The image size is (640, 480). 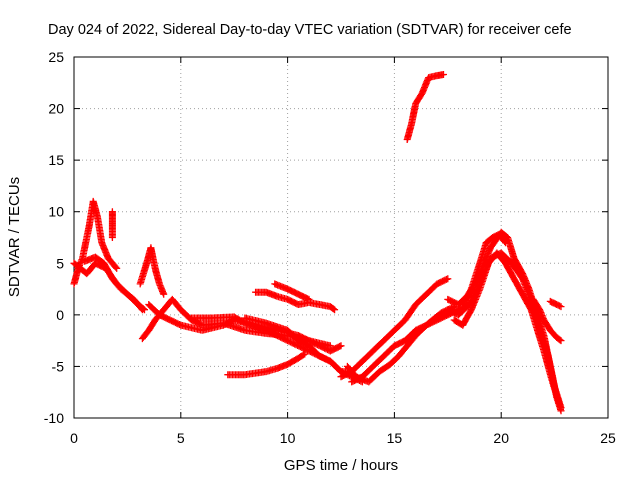 I want to click on y-tick-label: -10, so click(x=54, y=418).